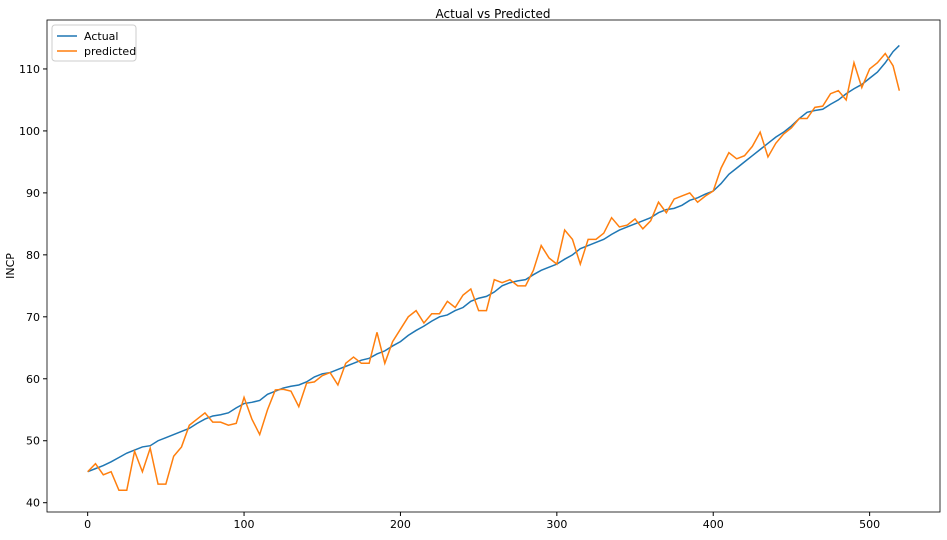 This screenshot has height=540, width=947. Describe the element at coordinates (33, 193) in the screenshot. I see `y-tick-label: 90` at that location.